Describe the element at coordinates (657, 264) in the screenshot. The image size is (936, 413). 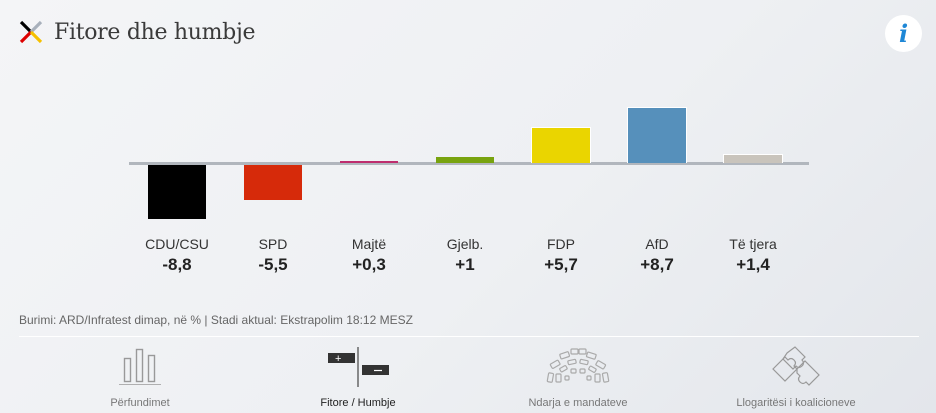
I see `party-change: +8,7` at that location.